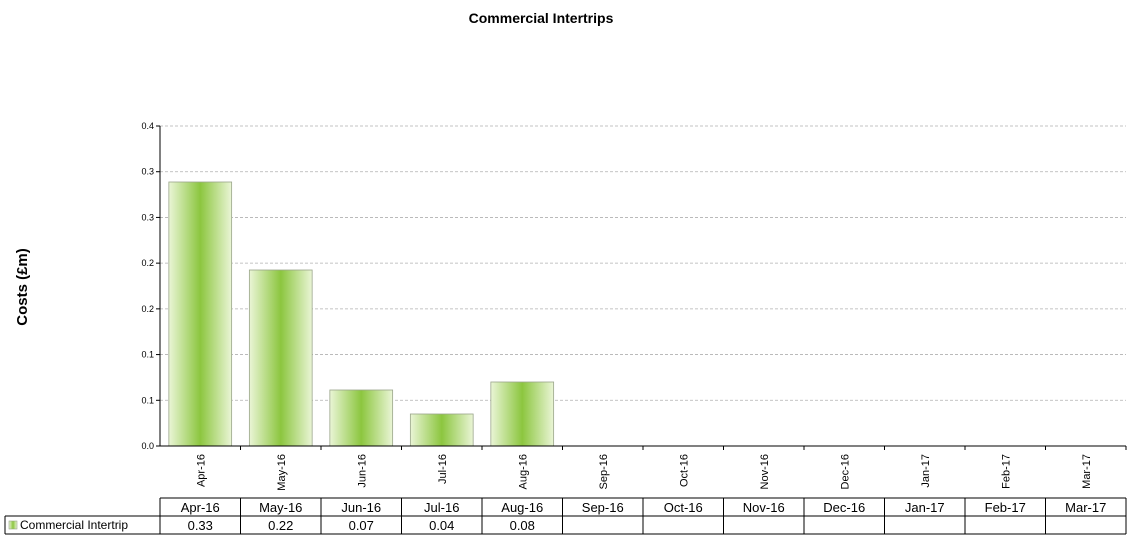 The width and height of the screenshot is (1128, 535). I want to click on table-value-cell: 0.07, so click(361, 525).